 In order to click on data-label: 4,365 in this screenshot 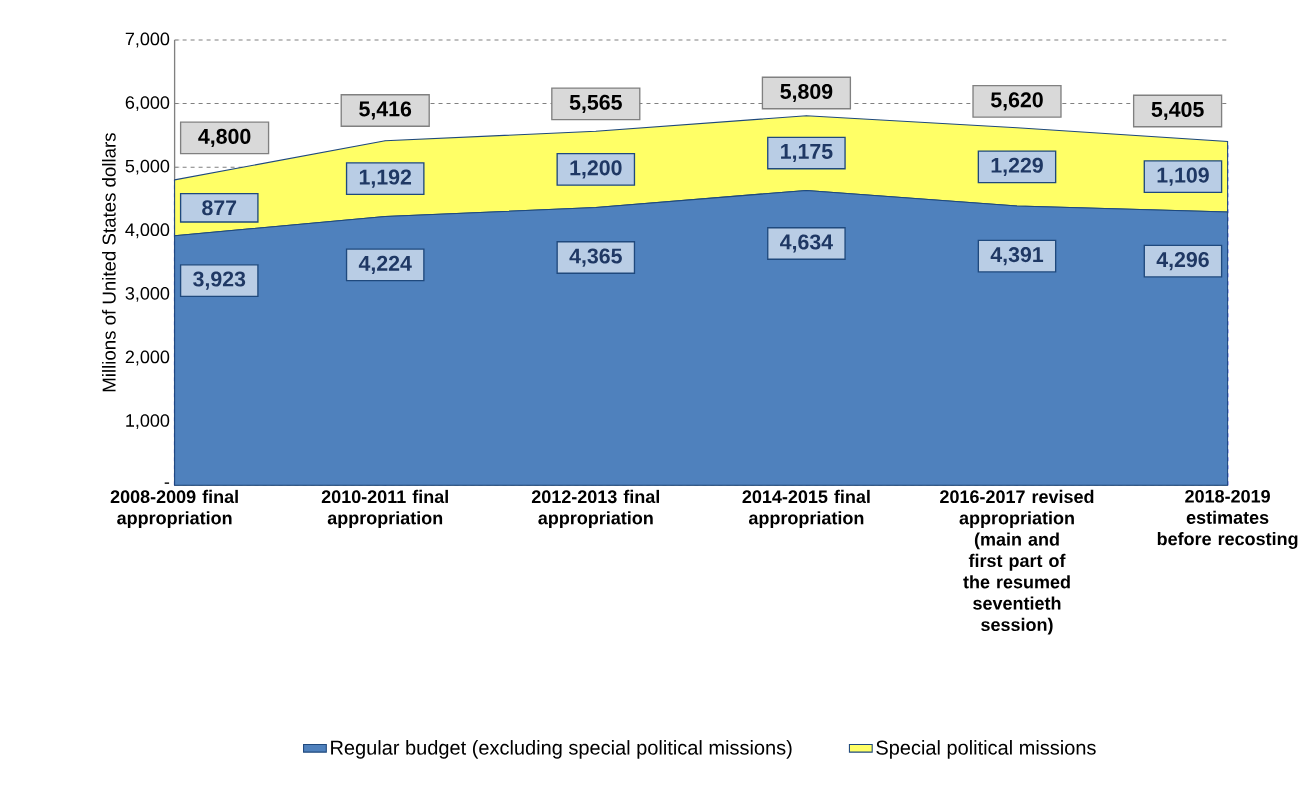, I will do `click(595, 257)`.